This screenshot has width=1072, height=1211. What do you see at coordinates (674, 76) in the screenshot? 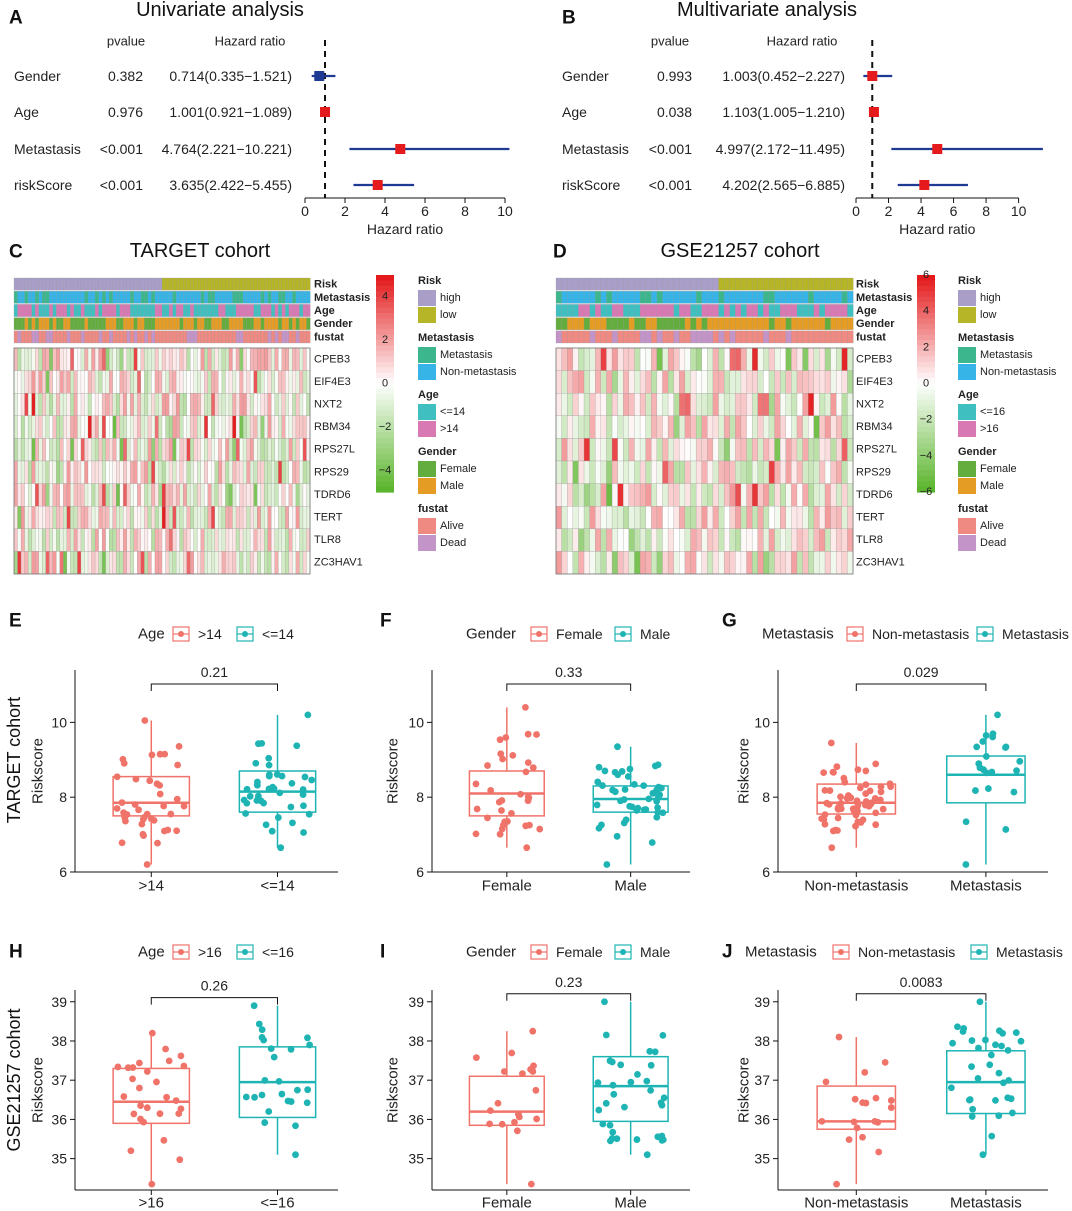
I see `row-pvalue: 0.993` at bounding box center [674, 76].